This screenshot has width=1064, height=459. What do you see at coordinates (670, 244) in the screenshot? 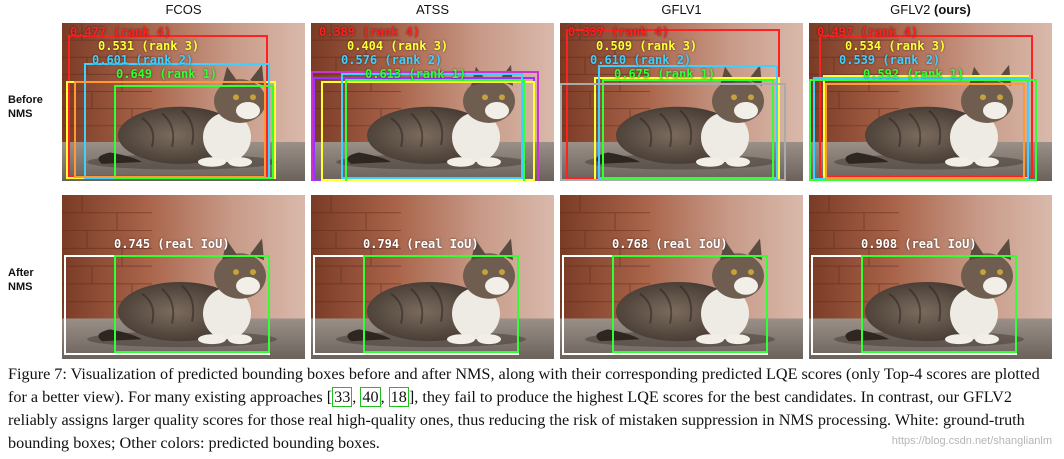
I see `score-label: 0.768 (real IoU)` at bounding box center [670, 244].